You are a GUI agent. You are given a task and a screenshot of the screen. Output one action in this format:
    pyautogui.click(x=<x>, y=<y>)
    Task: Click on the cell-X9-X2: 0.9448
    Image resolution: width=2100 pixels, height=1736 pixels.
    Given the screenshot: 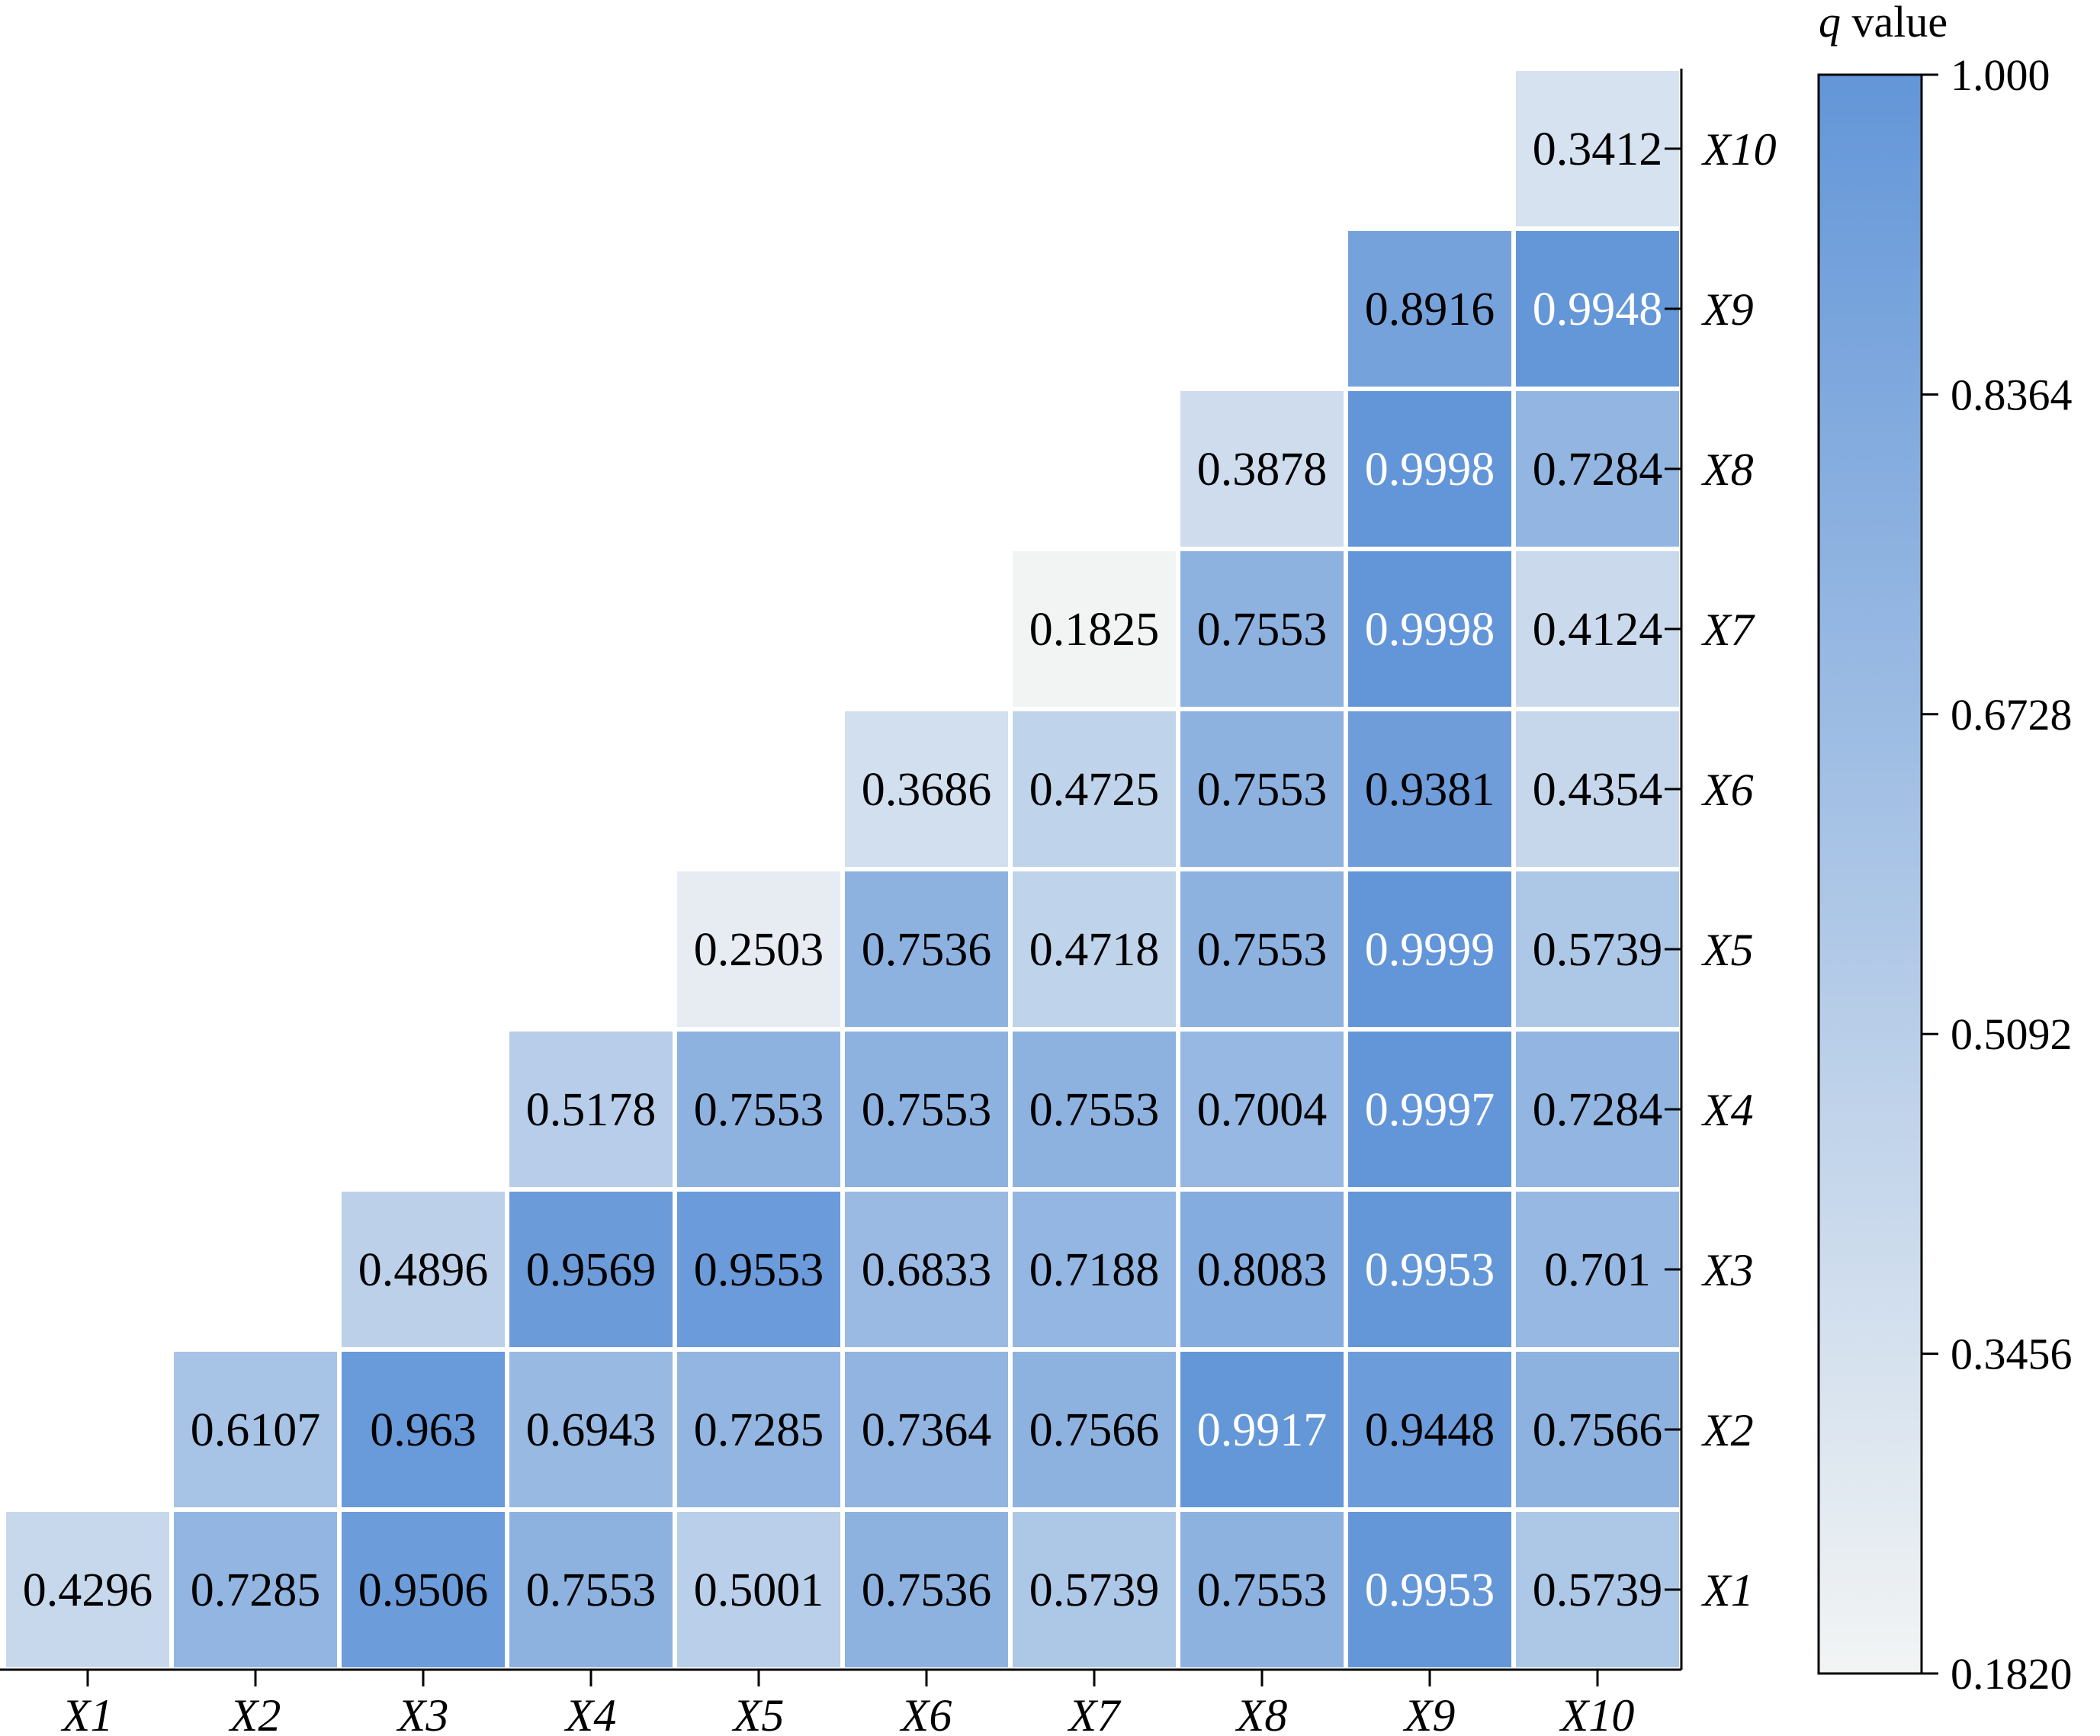 What is the action you would take?
    pyautogui.click(x=1429, y=1429)
    